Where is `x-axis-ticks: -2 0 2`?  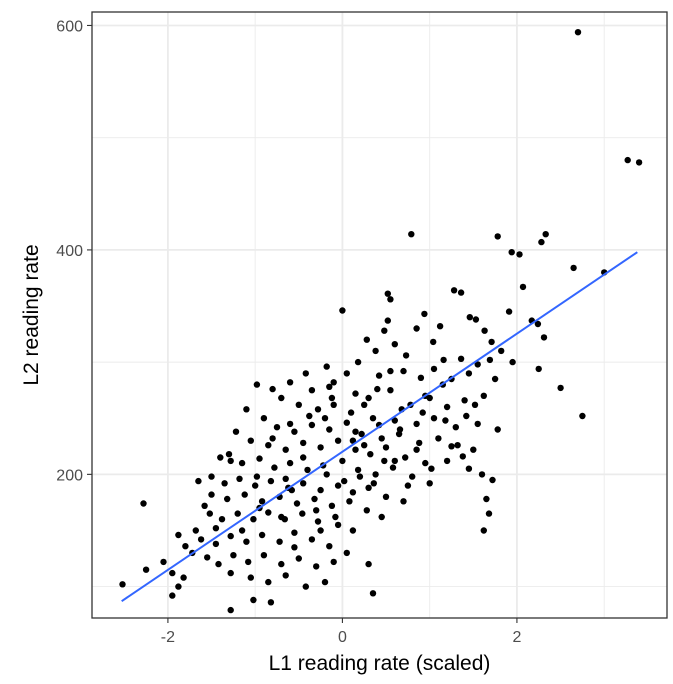
x-axis-ticks: -2 0 2 is located at coordinates (341, 632).